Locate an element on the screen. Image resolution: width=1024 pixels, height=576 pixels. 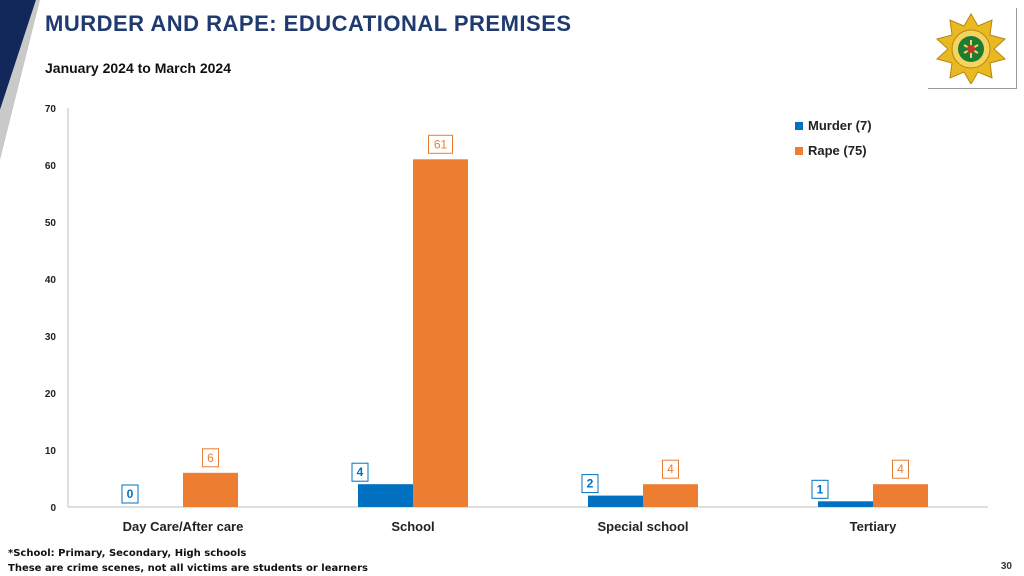
police-star-emblem-icon is located at coordinates (971, 48).